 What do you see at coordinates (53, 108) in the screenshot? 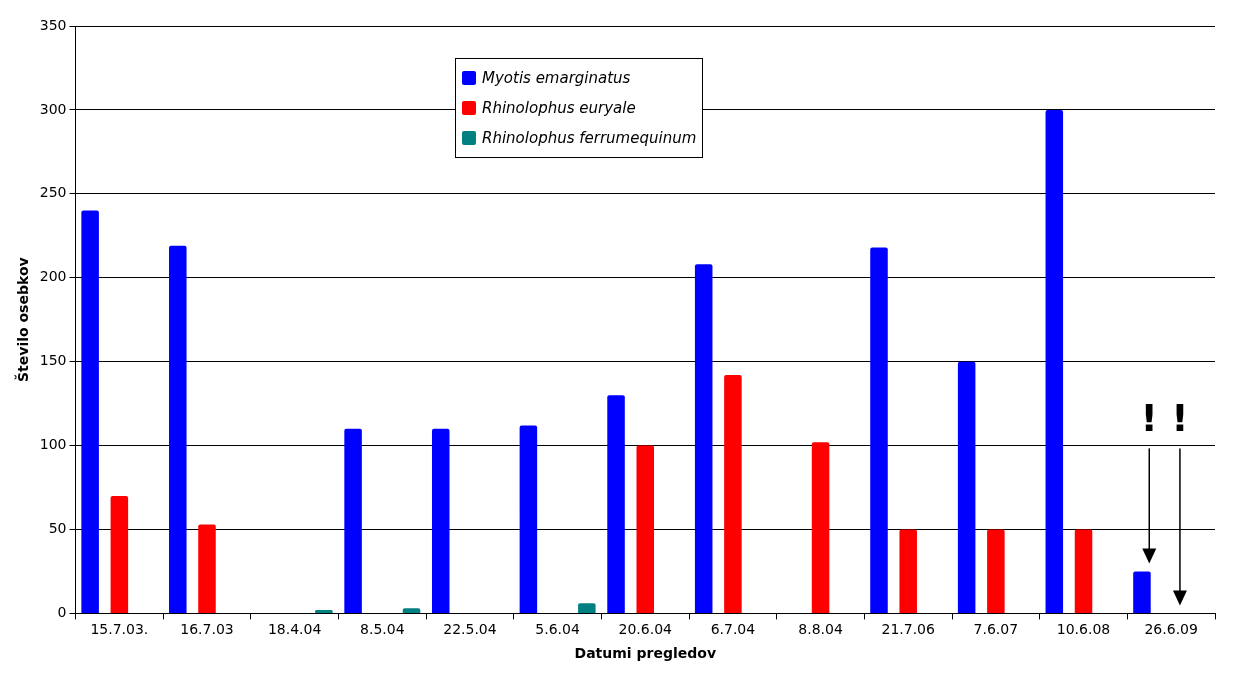
I see `y-tick-label: 300` at bounding box center [53, 108].